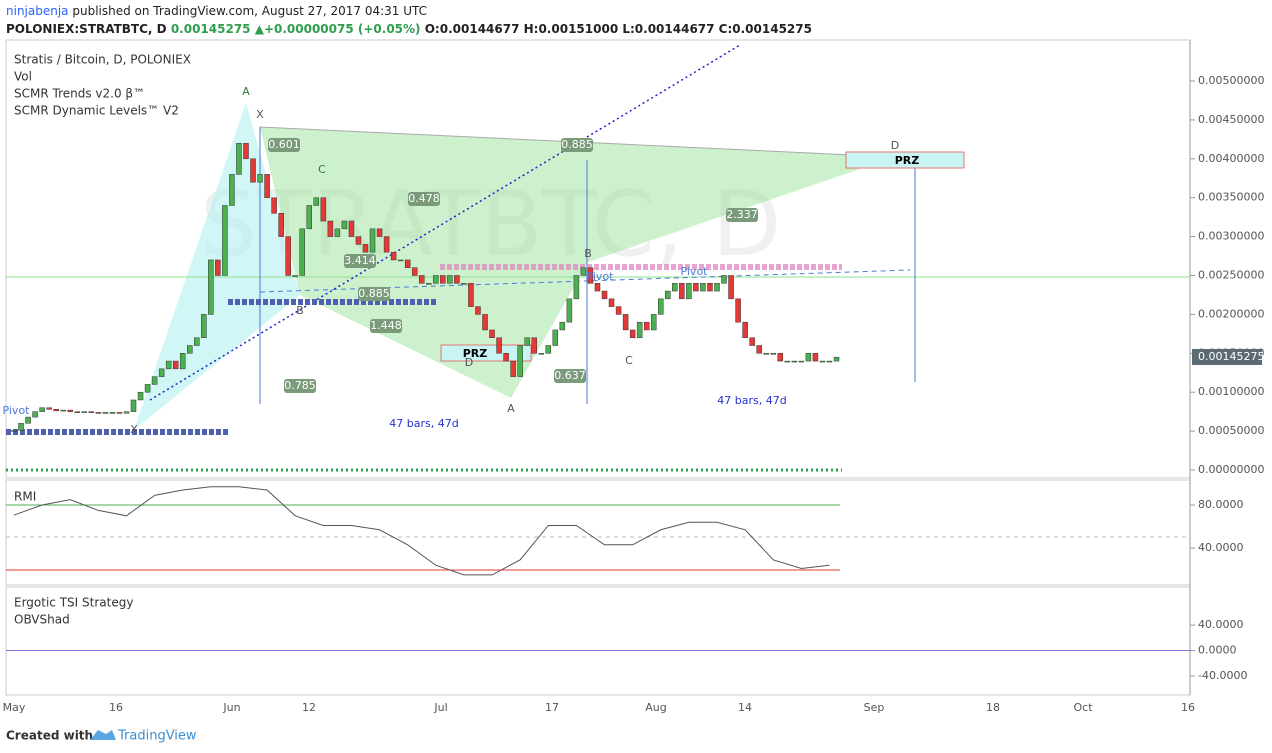  I want to click on y-tick-label: 0.00300000, so click(1231, 236).